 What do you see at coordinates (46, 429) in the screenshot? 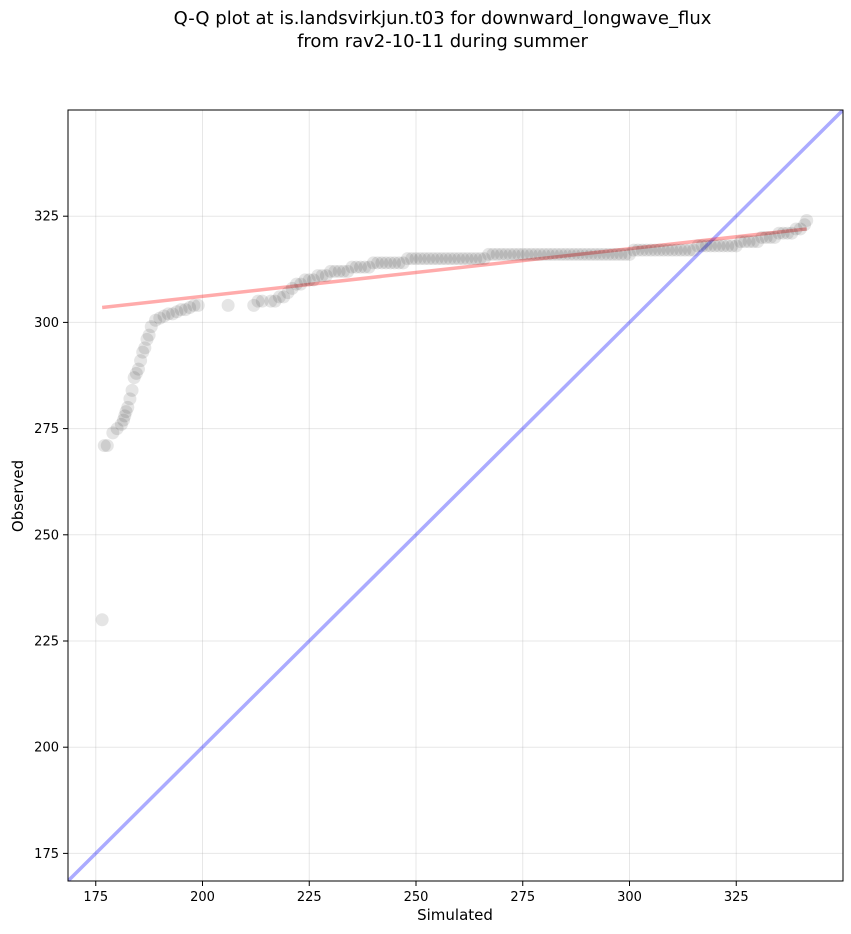
I see `y-tick-label: 275` at bounding box center [46, 429].